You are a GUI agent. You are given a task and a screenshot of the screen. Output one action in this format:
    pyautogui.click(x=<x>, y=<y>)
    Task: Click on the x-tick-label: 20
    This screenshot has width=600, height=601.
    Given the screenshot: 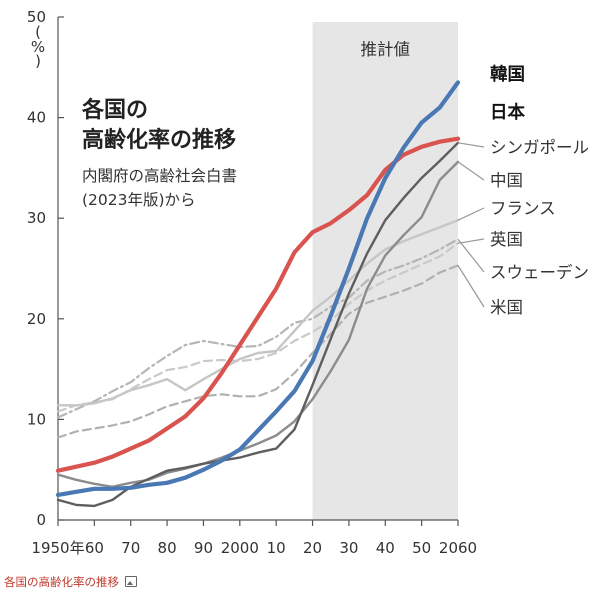 What is the action you would take?
    pyautogui.click(x=312, y=548)
    